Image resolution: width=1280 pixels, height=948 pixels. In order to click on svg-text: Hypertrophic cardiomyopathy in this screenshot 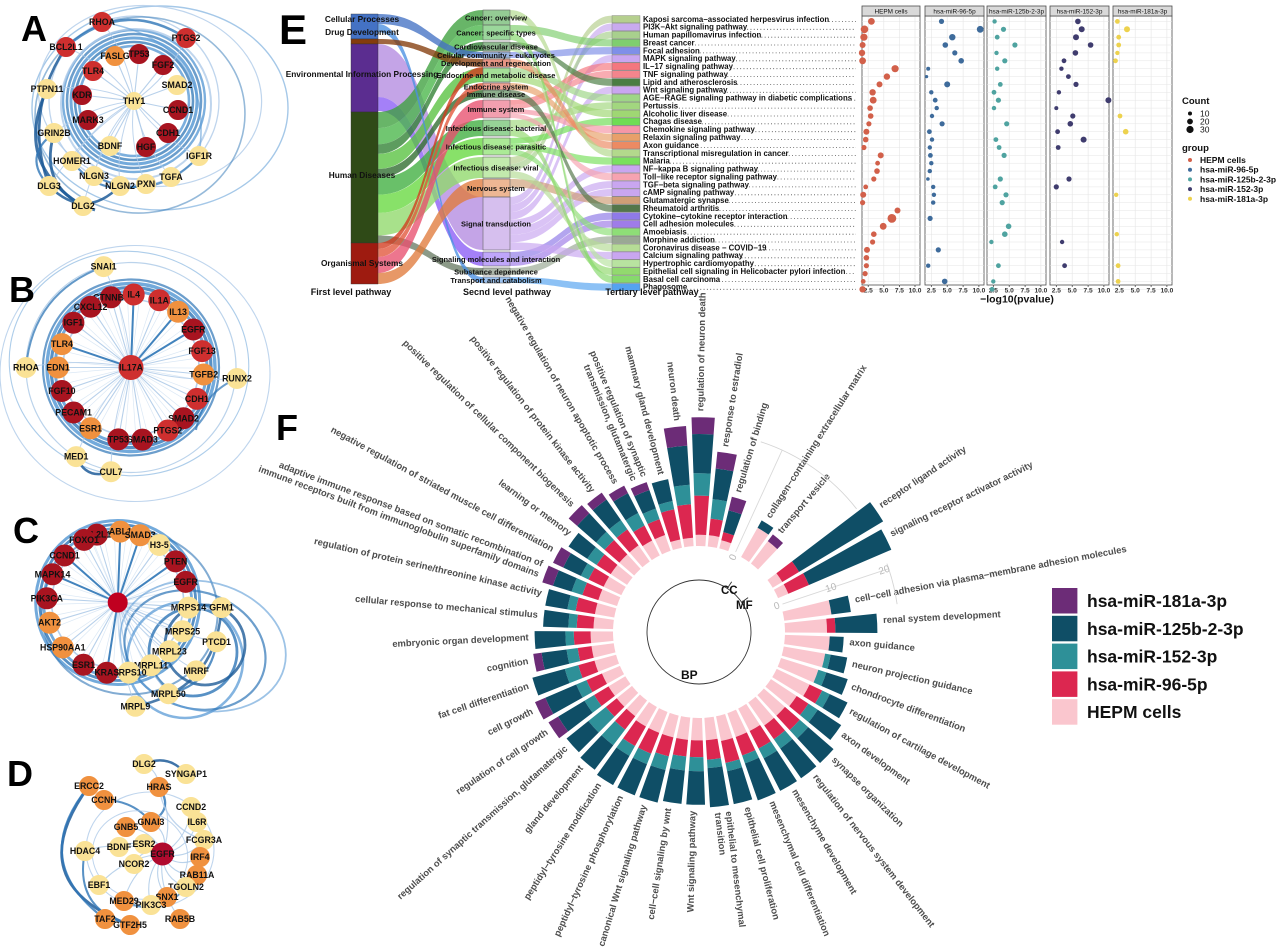, I will do `click(699, 263)`.